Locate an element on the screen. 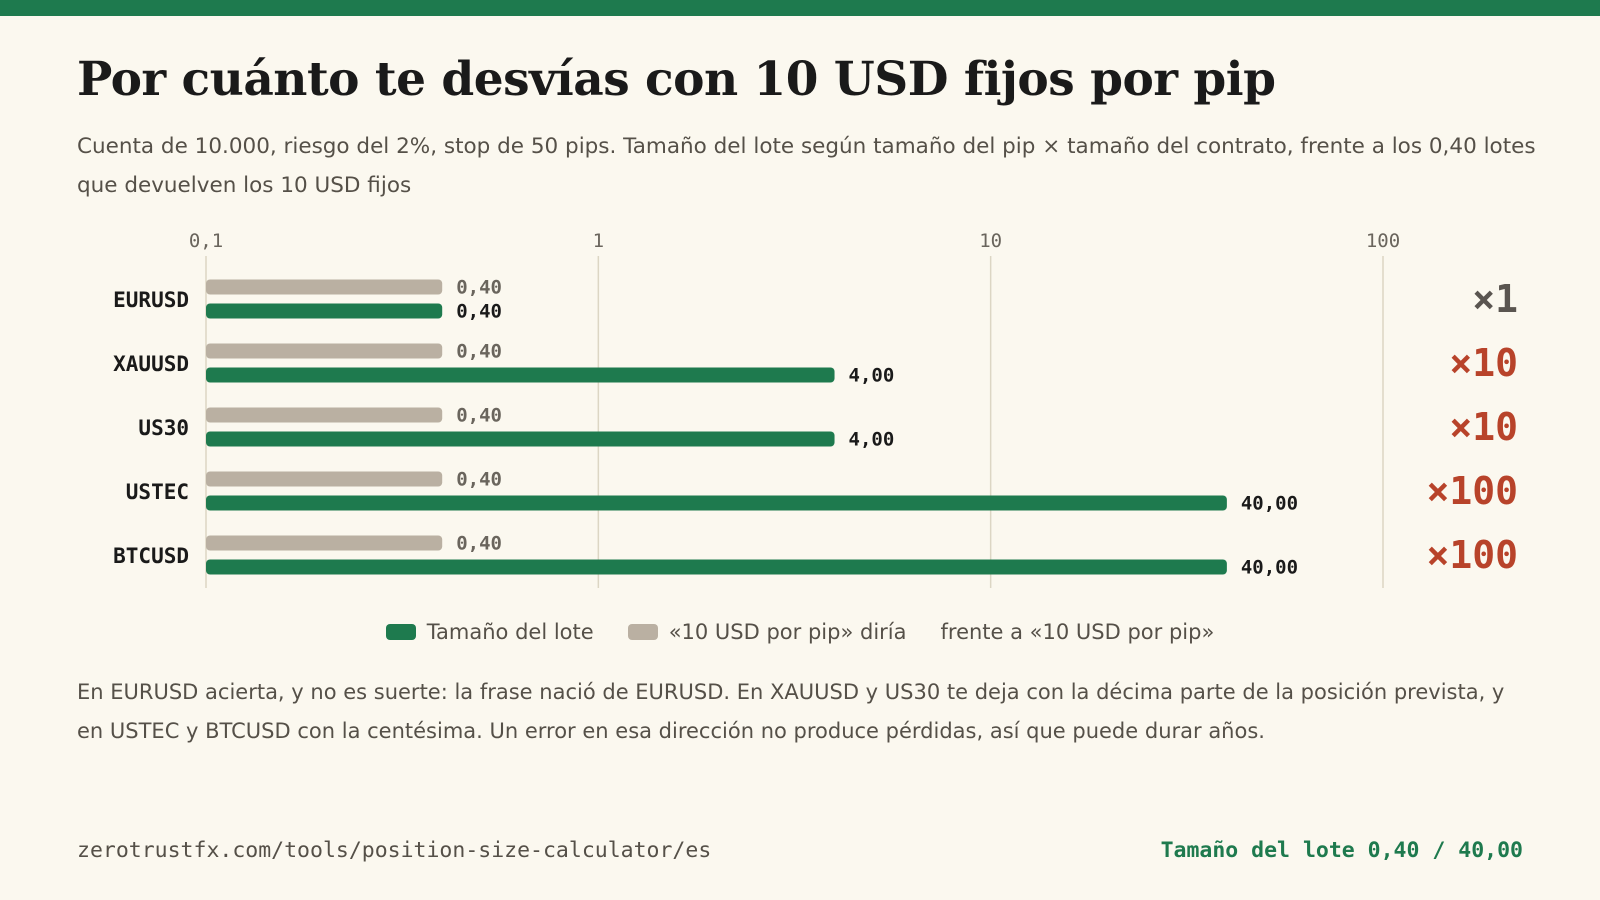 The width and height of the screenshot is (1600, 900). bar-rule-btcusd is located at coordinates (324, 543).